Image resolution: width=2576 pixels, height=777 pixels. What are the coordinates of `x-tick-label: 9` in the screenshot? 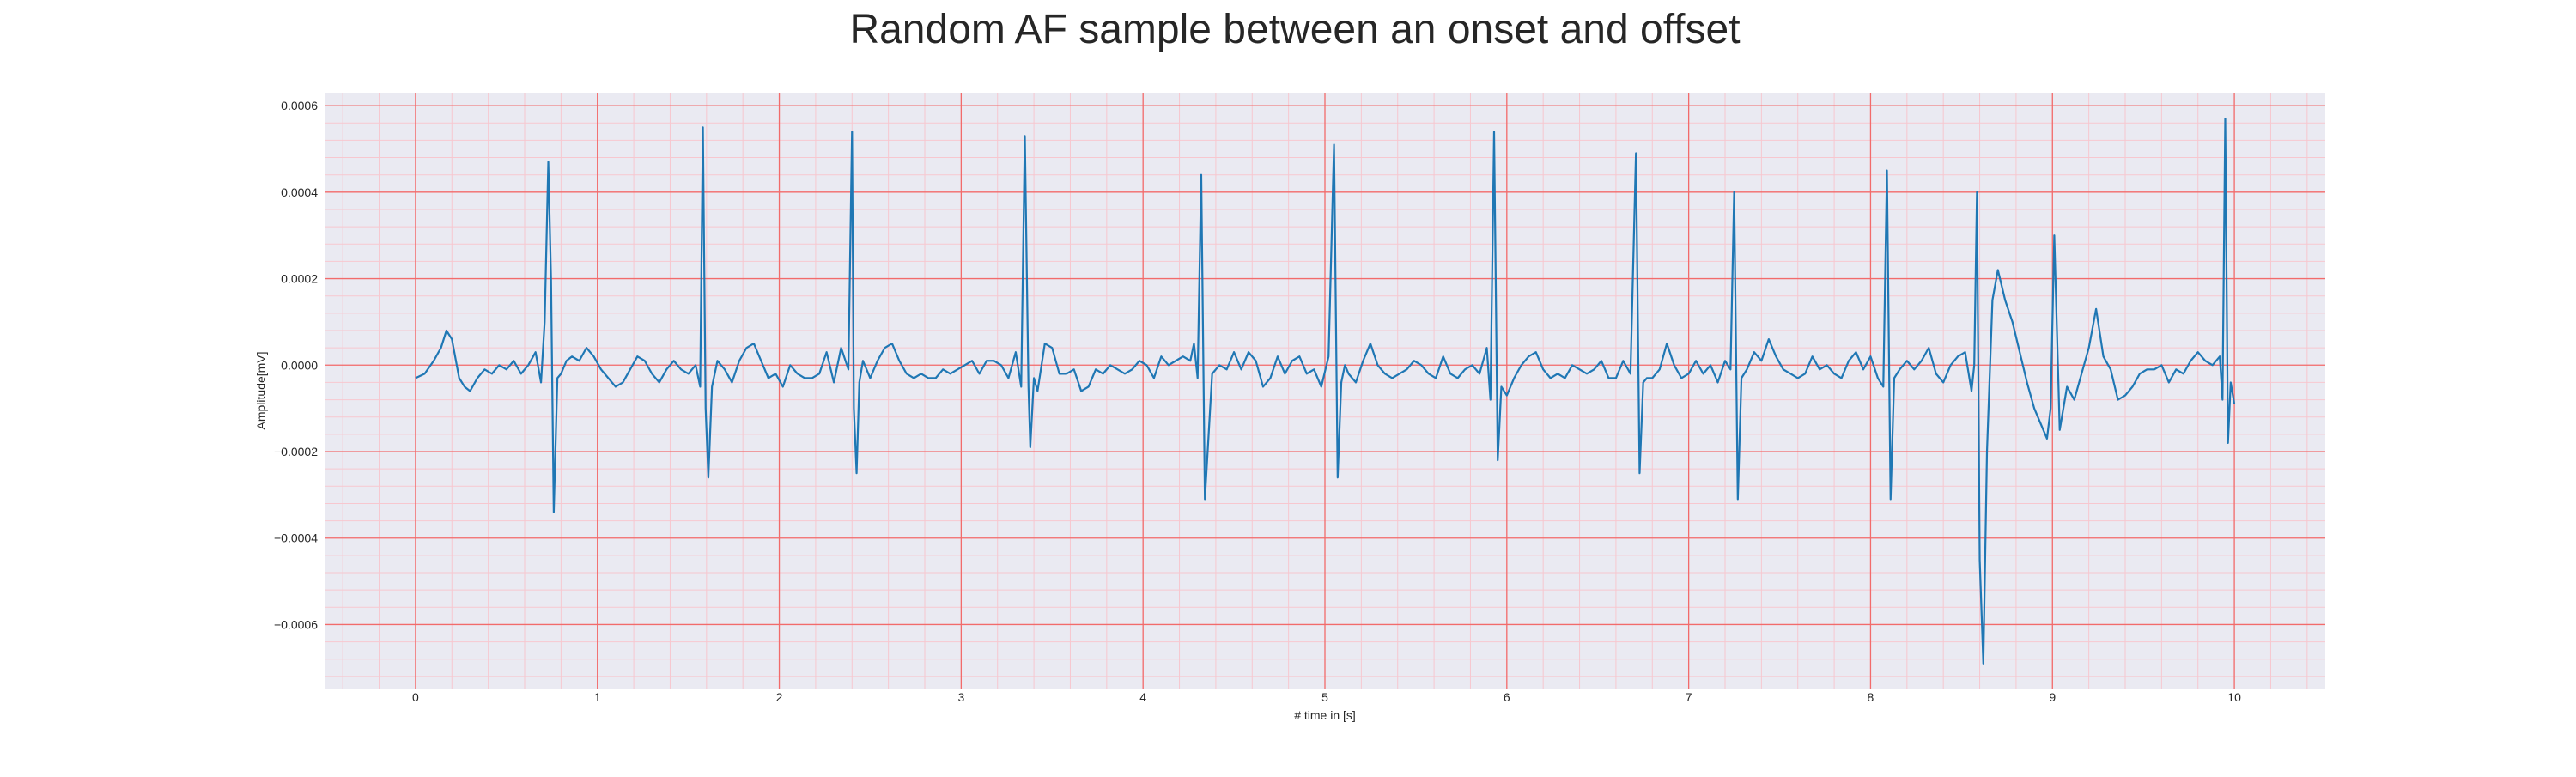 It's located at (2053, 697).